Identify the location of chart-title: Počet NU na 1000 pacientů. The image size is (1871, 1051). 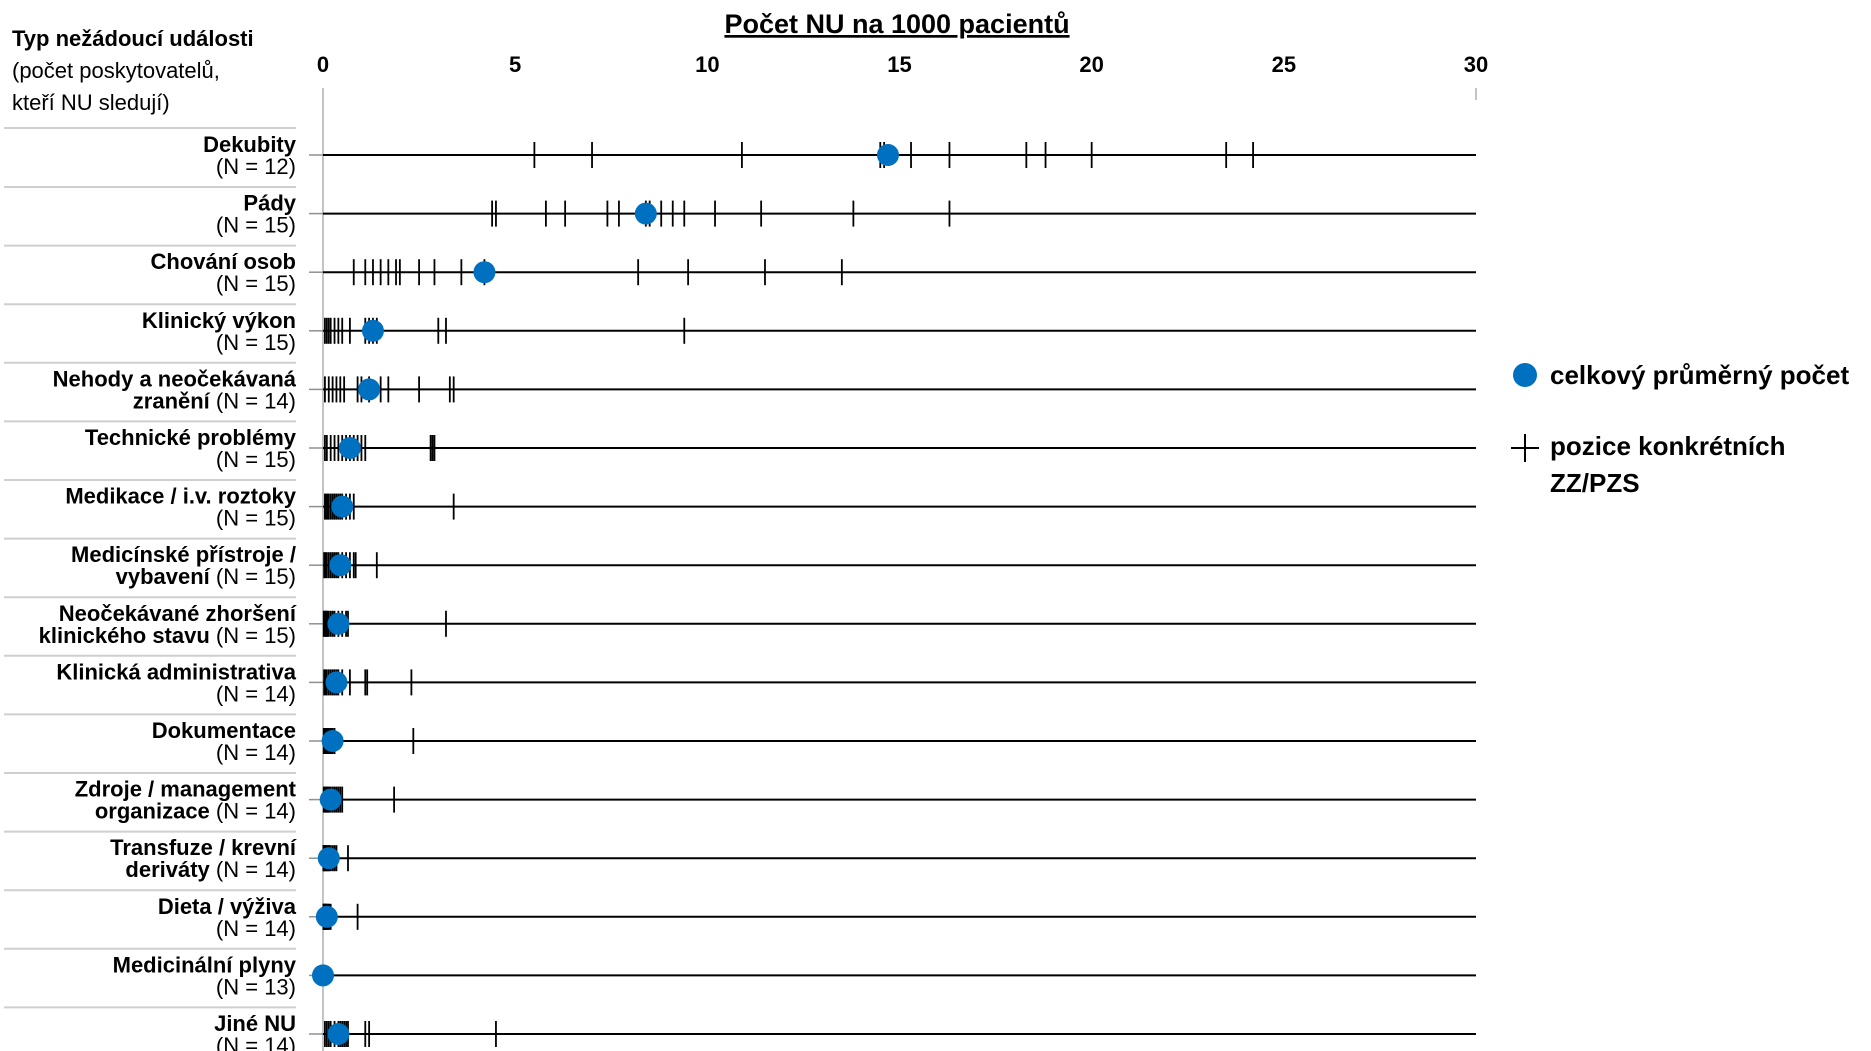
(896, 24).